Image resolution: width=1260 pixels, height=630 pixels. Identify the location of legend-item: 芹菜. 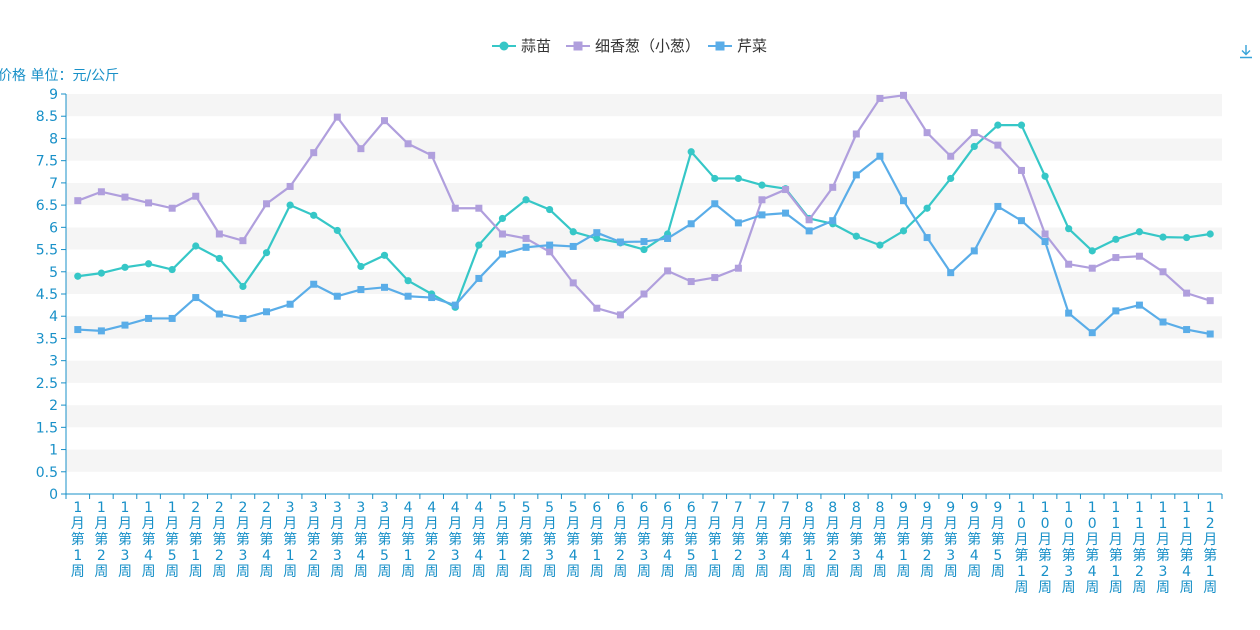
(737, 46).